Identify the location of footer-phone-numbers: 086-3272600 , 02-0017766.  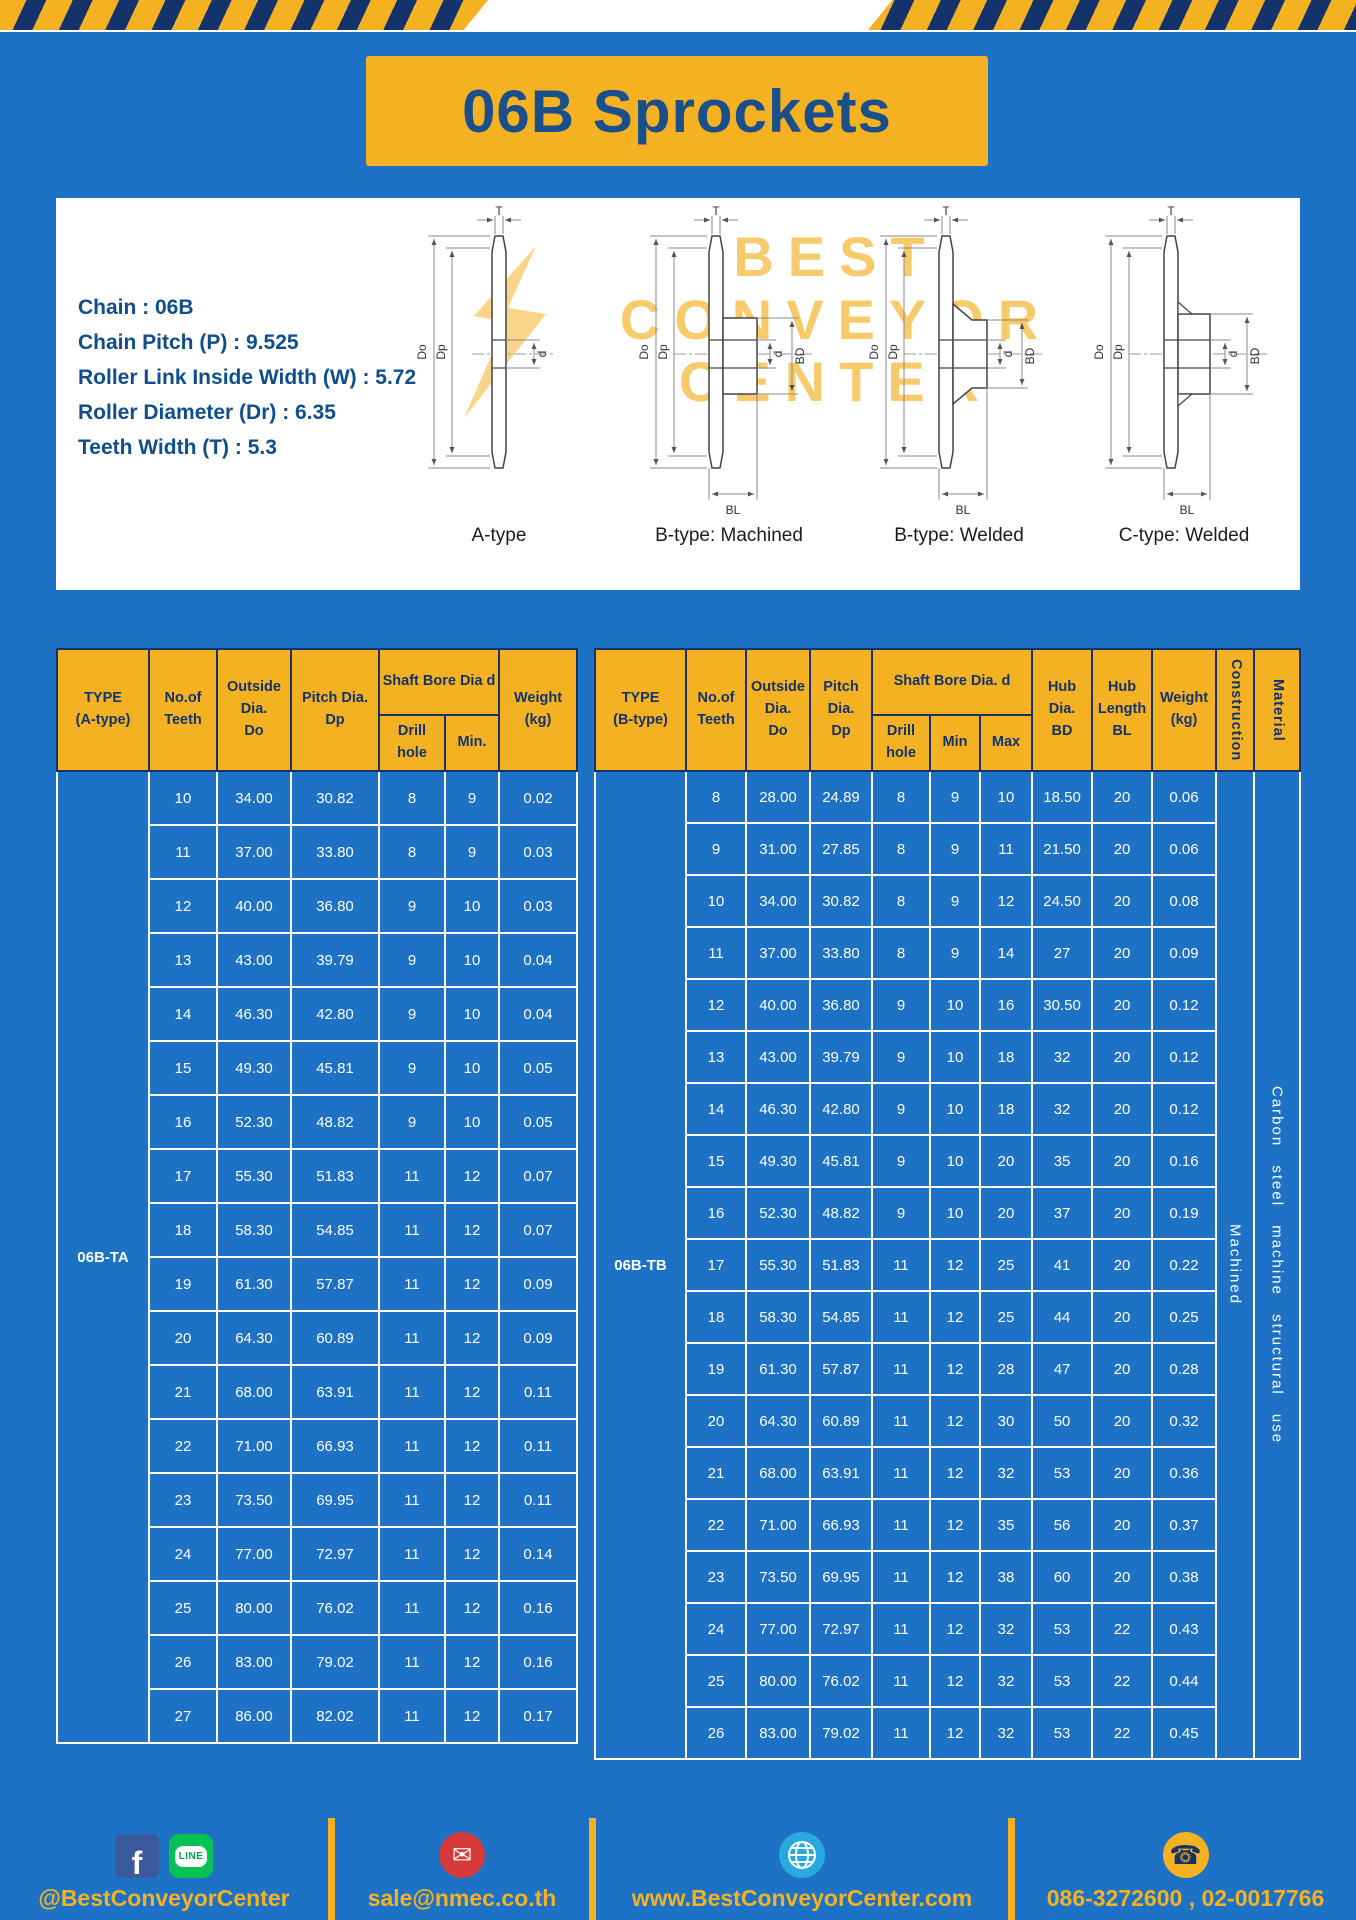
(1185, 1898).